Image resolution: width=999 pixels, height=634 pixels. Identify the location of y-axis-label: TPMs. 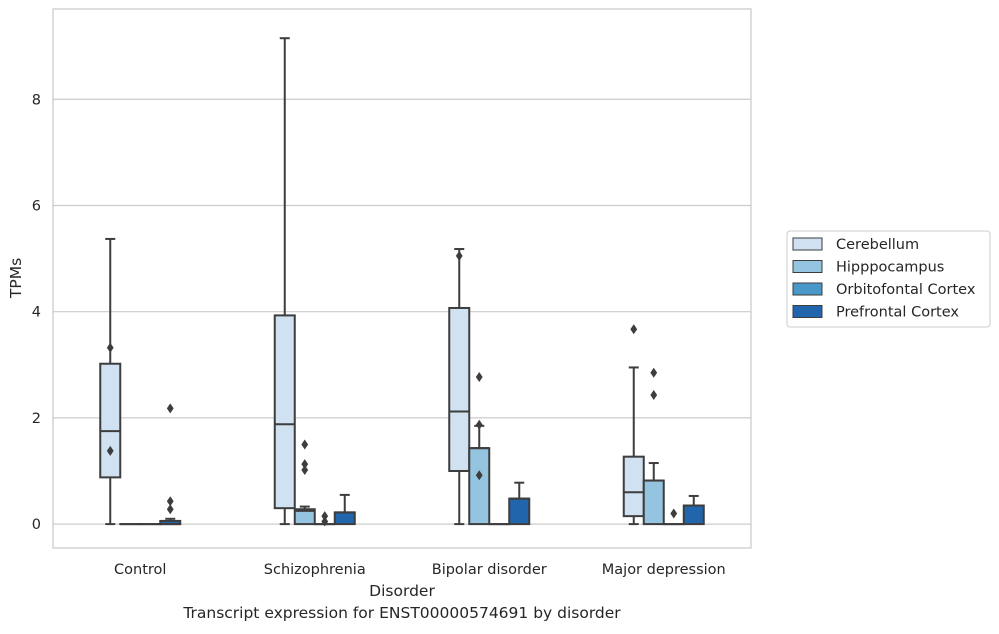
(16, 278).